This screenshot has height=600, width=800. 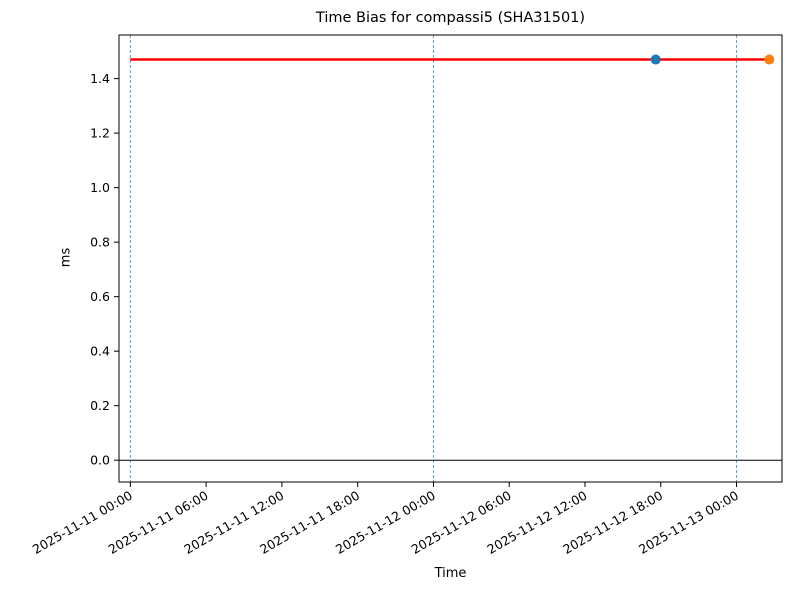 I want to click on y-tick-label: 0.8, so click(x=100, y=241).